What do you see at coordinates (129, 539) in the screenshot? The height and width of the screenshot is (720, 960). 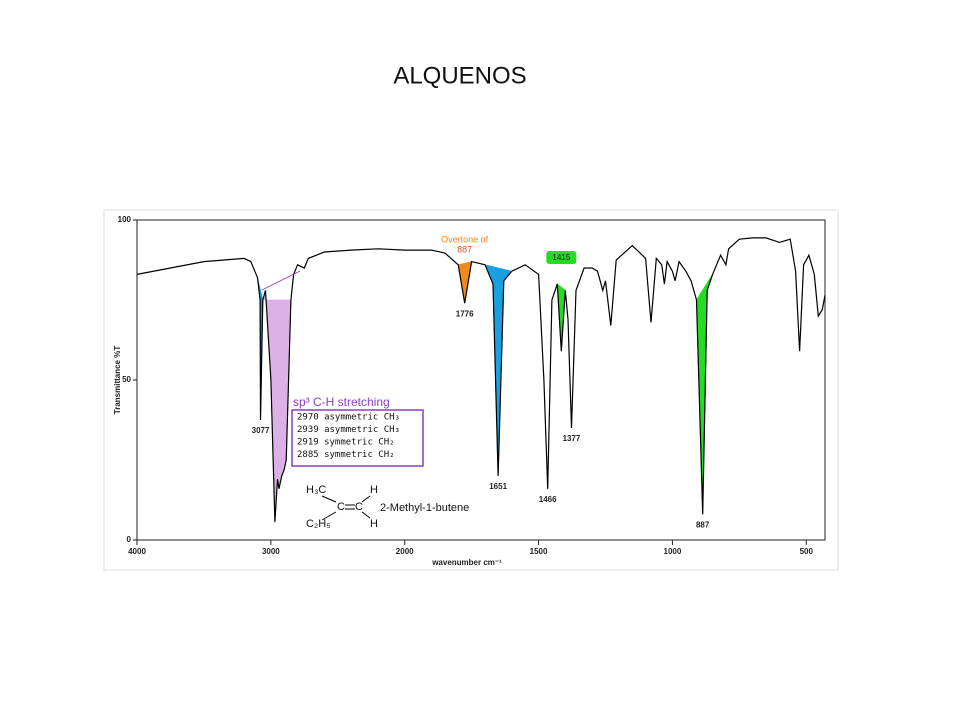 I see `y-tick-label: 0` at bounding box center [129, 539].